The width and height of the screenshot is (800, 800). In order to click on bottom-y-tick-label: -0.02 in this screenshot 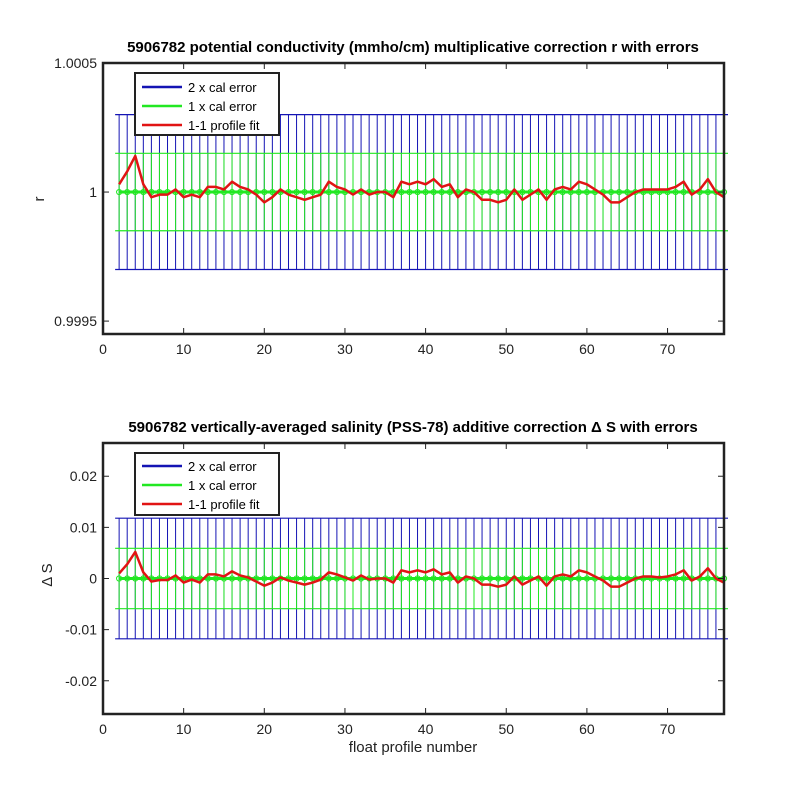, I will do `click(81, 681)`.